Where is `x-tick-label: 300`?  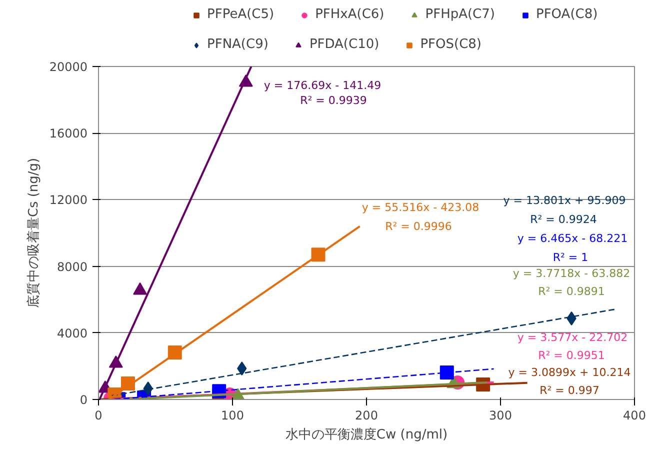
x-tick-label: 300 is located at coordinates (500, 415).